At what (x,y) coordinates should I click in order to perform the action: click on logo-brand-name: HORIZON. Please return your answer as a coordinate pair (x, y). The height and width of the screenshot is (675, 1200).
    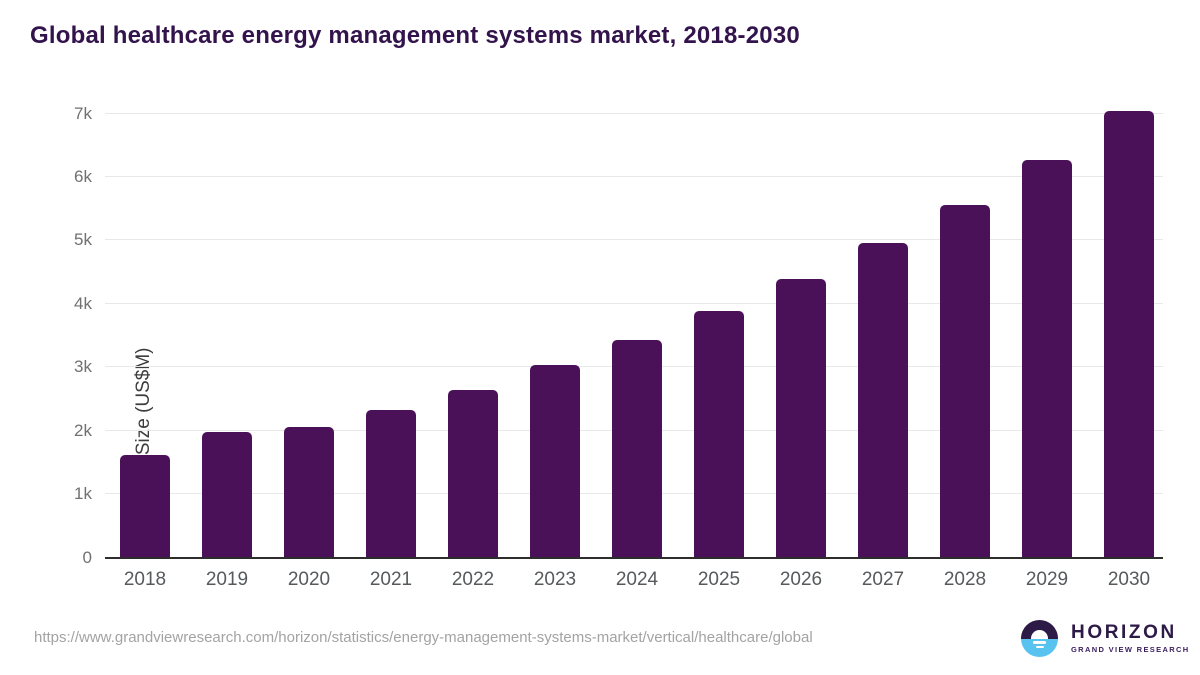
    Looking at the image, I should click on (1124, 632).